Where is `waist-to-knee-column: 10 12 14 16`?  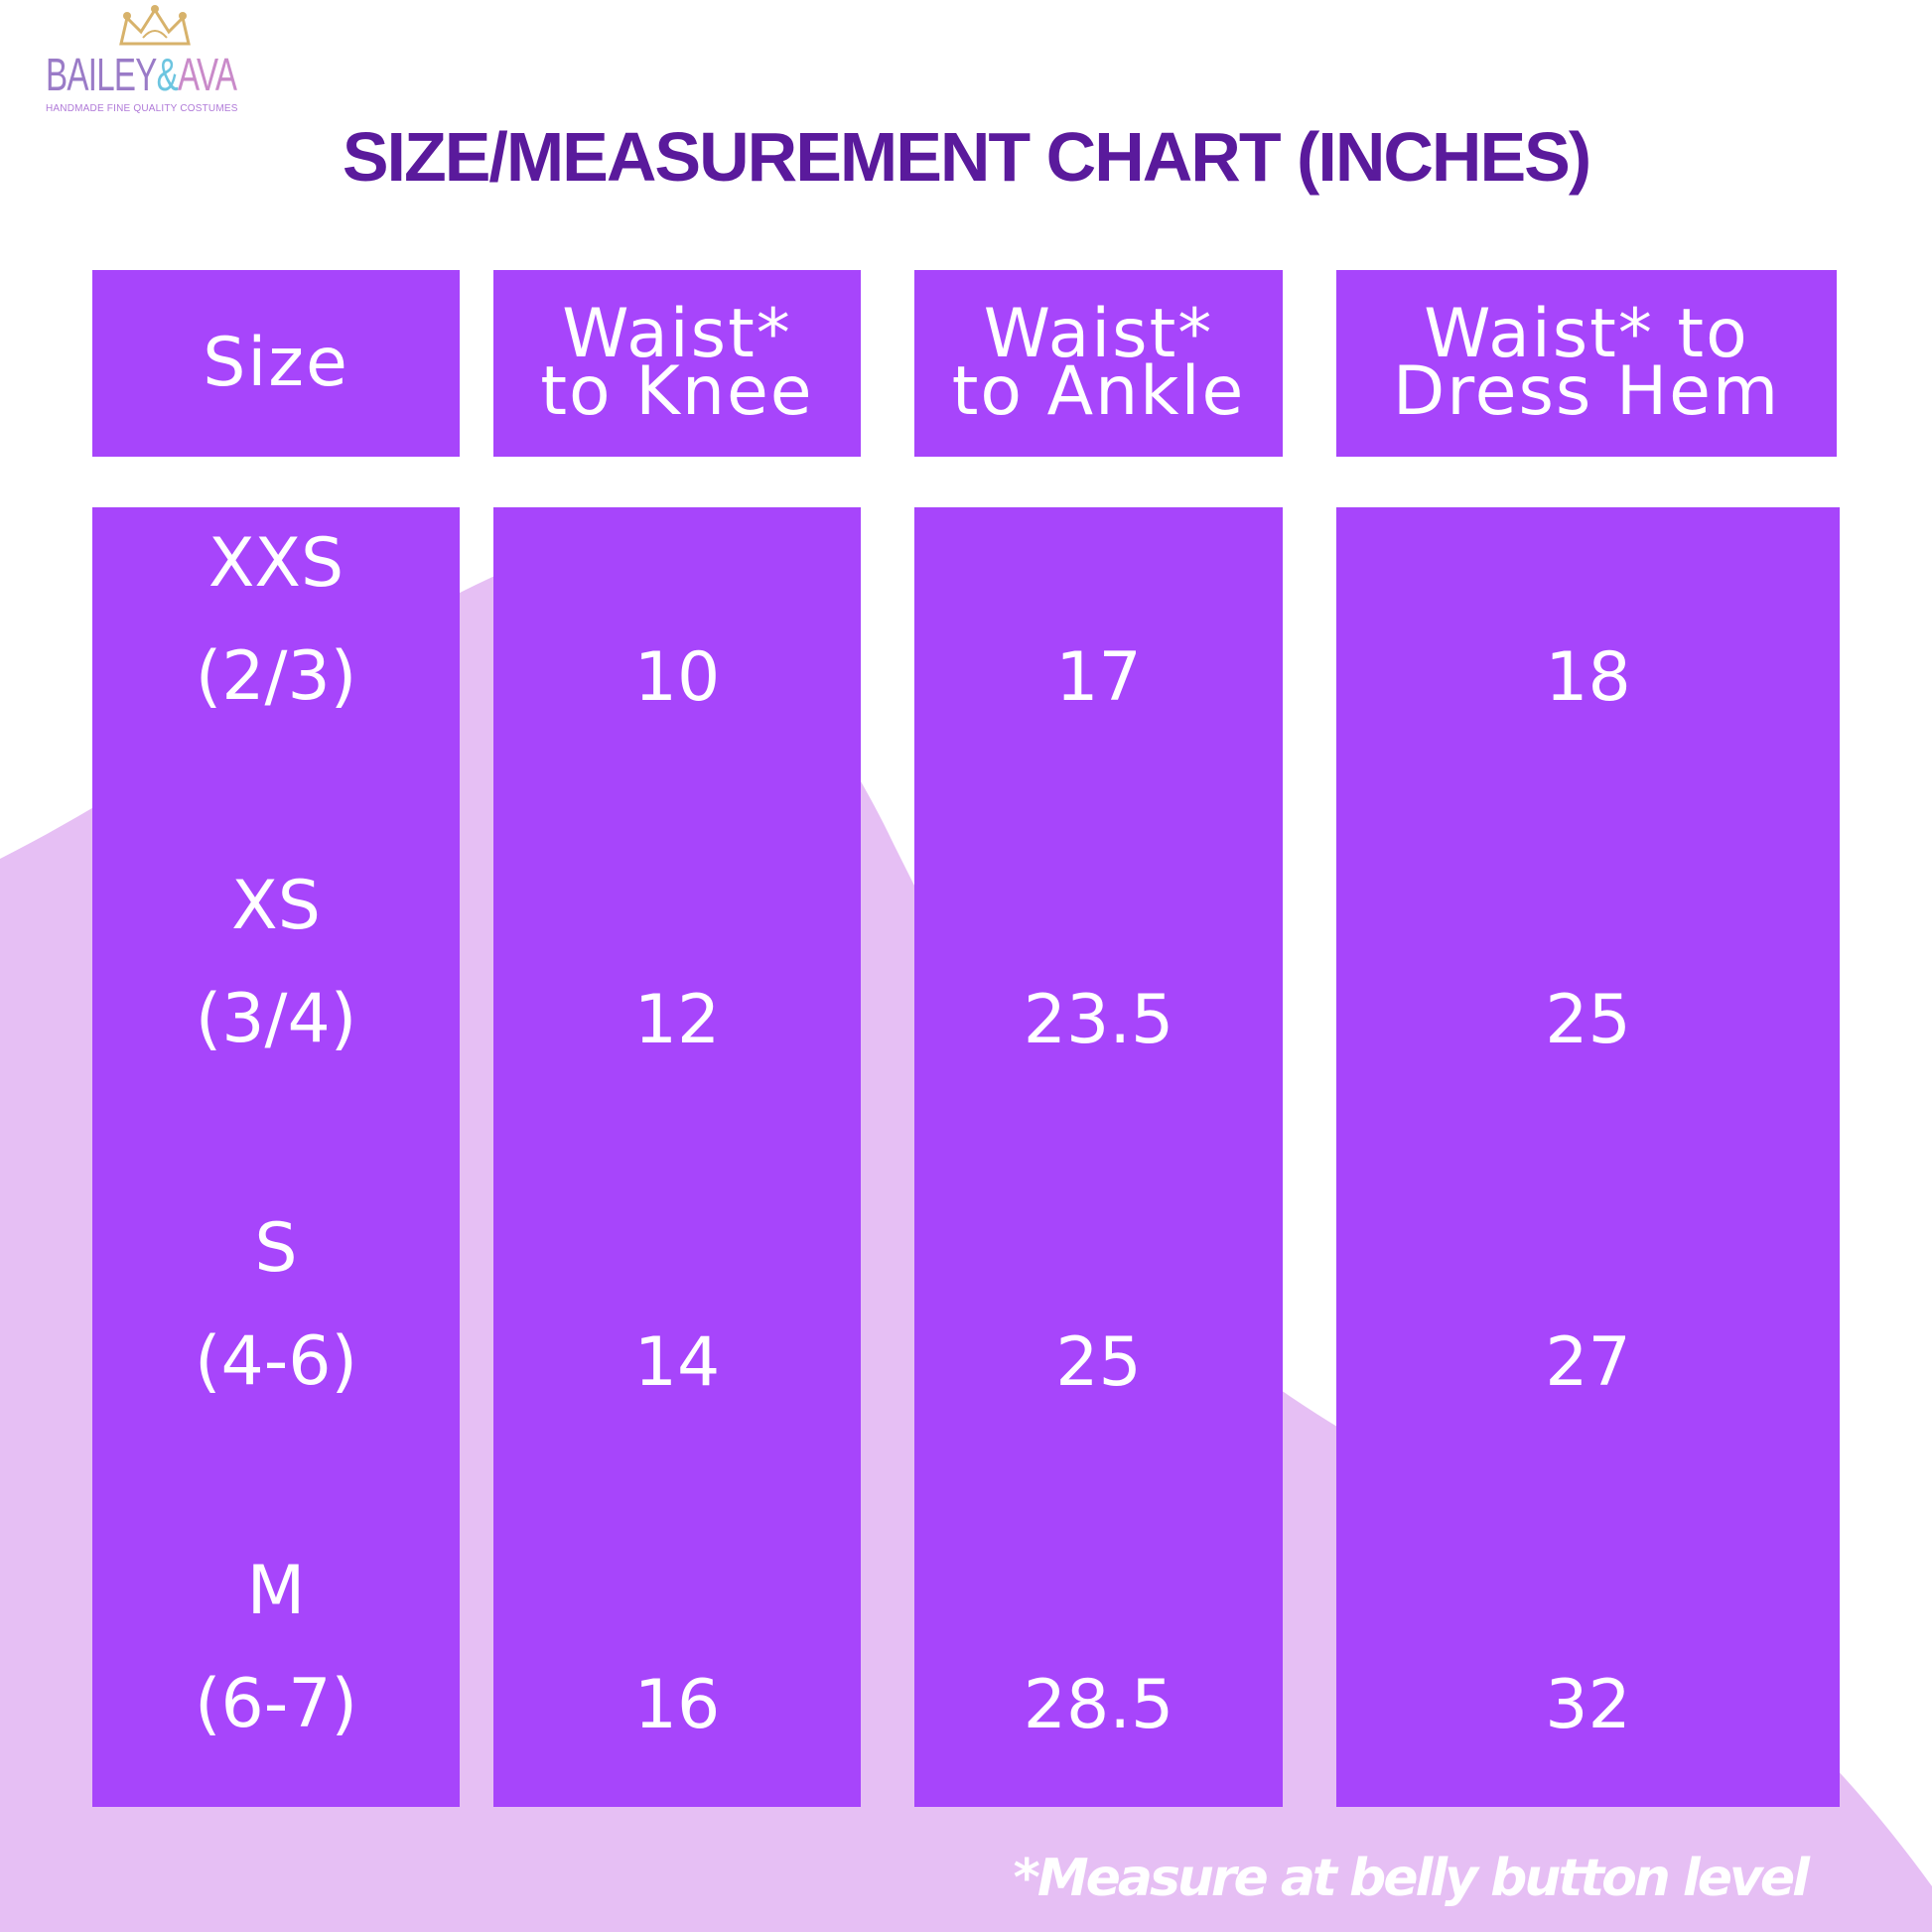
waist-to-knee-column: 10 12 14 16 is located at coordinates (677, 1157).